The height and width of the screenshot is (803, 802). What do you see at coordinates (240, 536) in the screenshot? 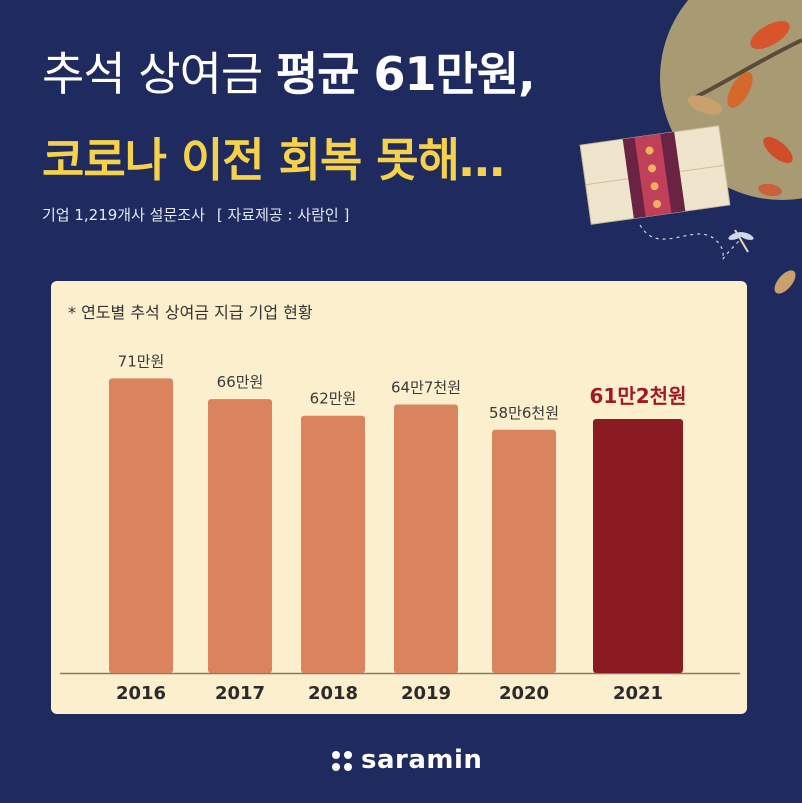
I see `bar-2017` at bounding box center [240, 536].